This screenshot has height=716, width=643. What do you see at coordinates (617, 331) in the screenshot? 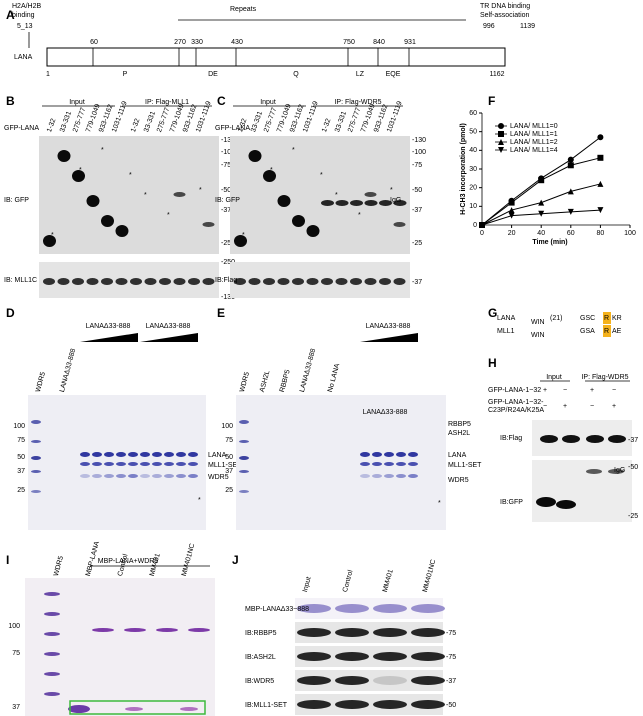
I see `label: AE` at bounding box center [617, 331].